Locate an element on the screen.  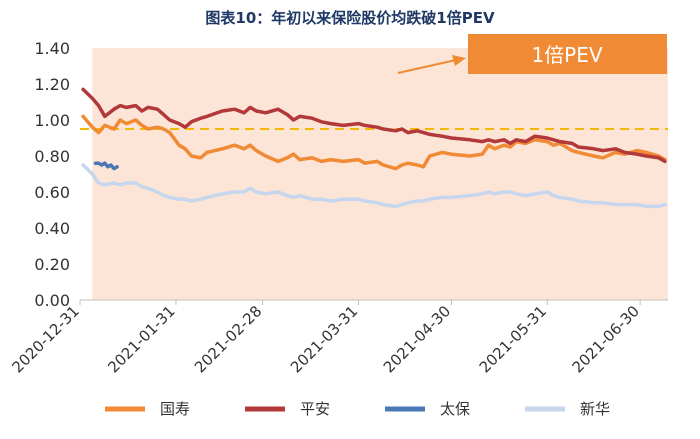
callout-box is located at coordinates (567, 54).